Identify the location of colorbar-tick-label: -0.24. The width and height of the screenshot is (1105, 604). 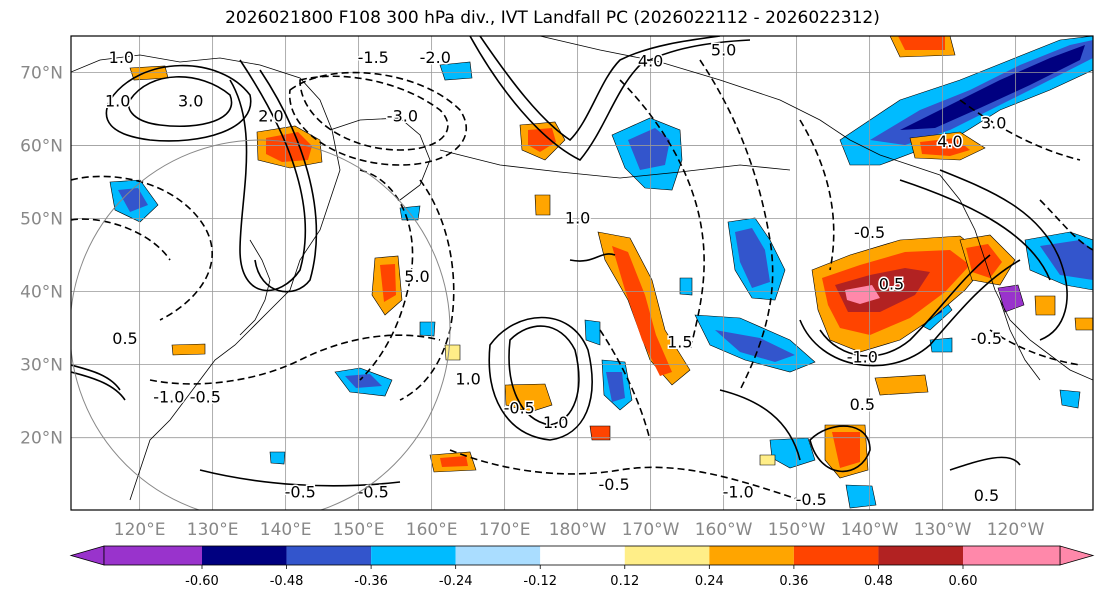
(456, 581).